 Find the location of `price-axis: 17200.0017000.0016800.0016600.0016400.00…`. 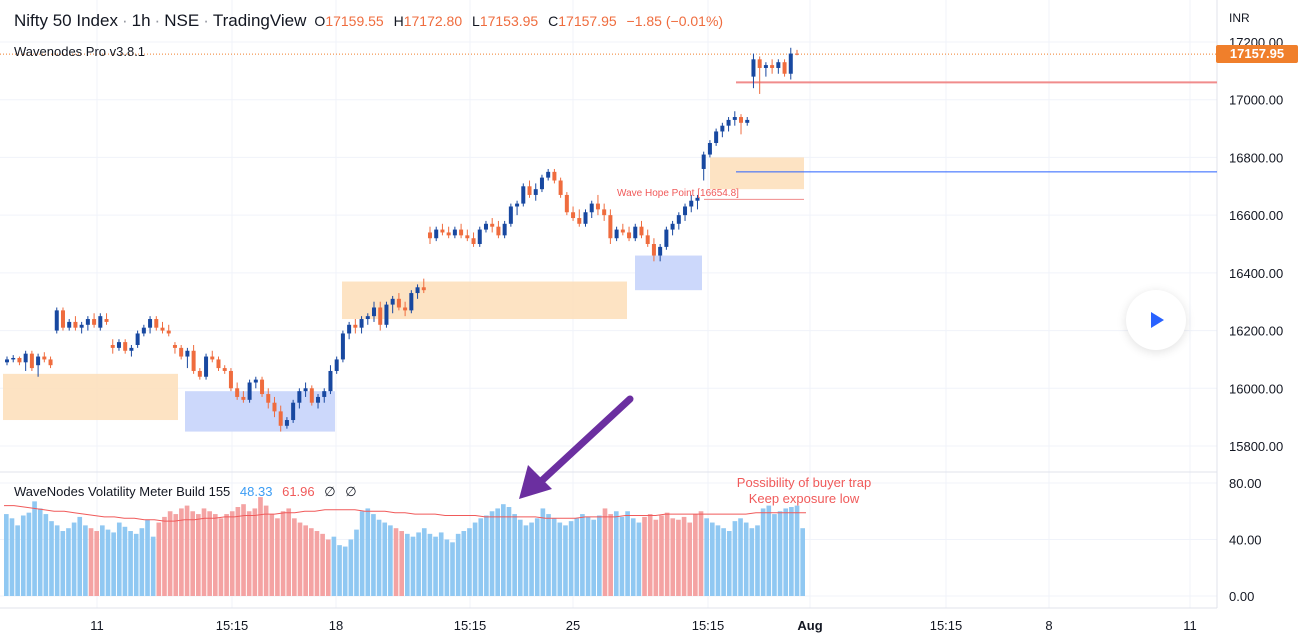

price-axis: 17200.0017000.0016800.0016600.0016400.00… is located at coordinates (1256, 319).